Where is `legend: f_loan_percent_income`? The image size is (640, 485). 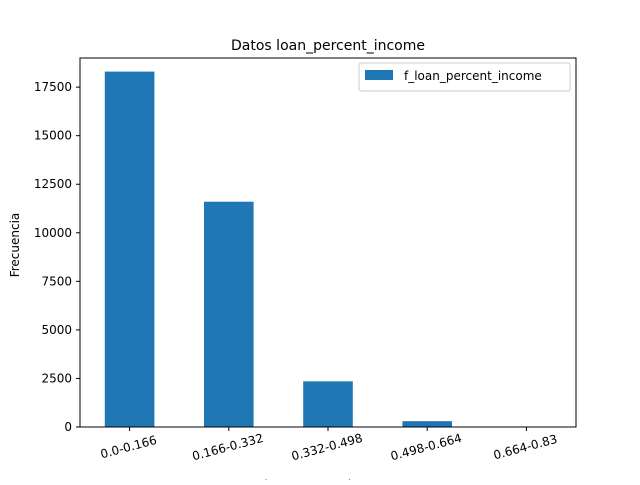 legend: f_loan_percent_income is located at coordinates (464, 77).